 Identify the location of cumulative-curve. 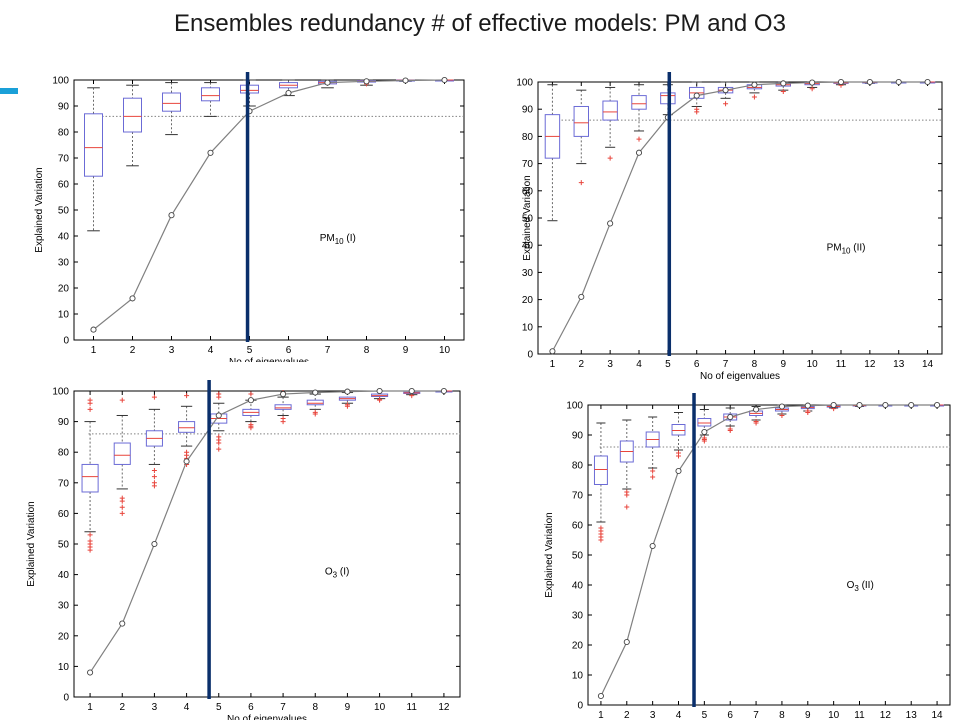
(266, 531).